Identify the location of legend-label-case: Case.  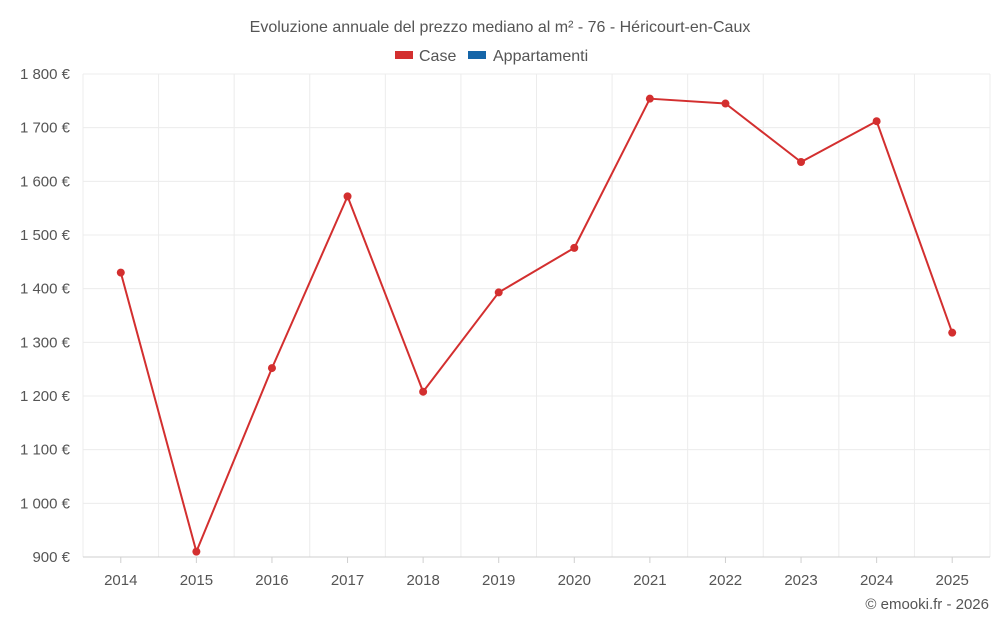
(437, 56).